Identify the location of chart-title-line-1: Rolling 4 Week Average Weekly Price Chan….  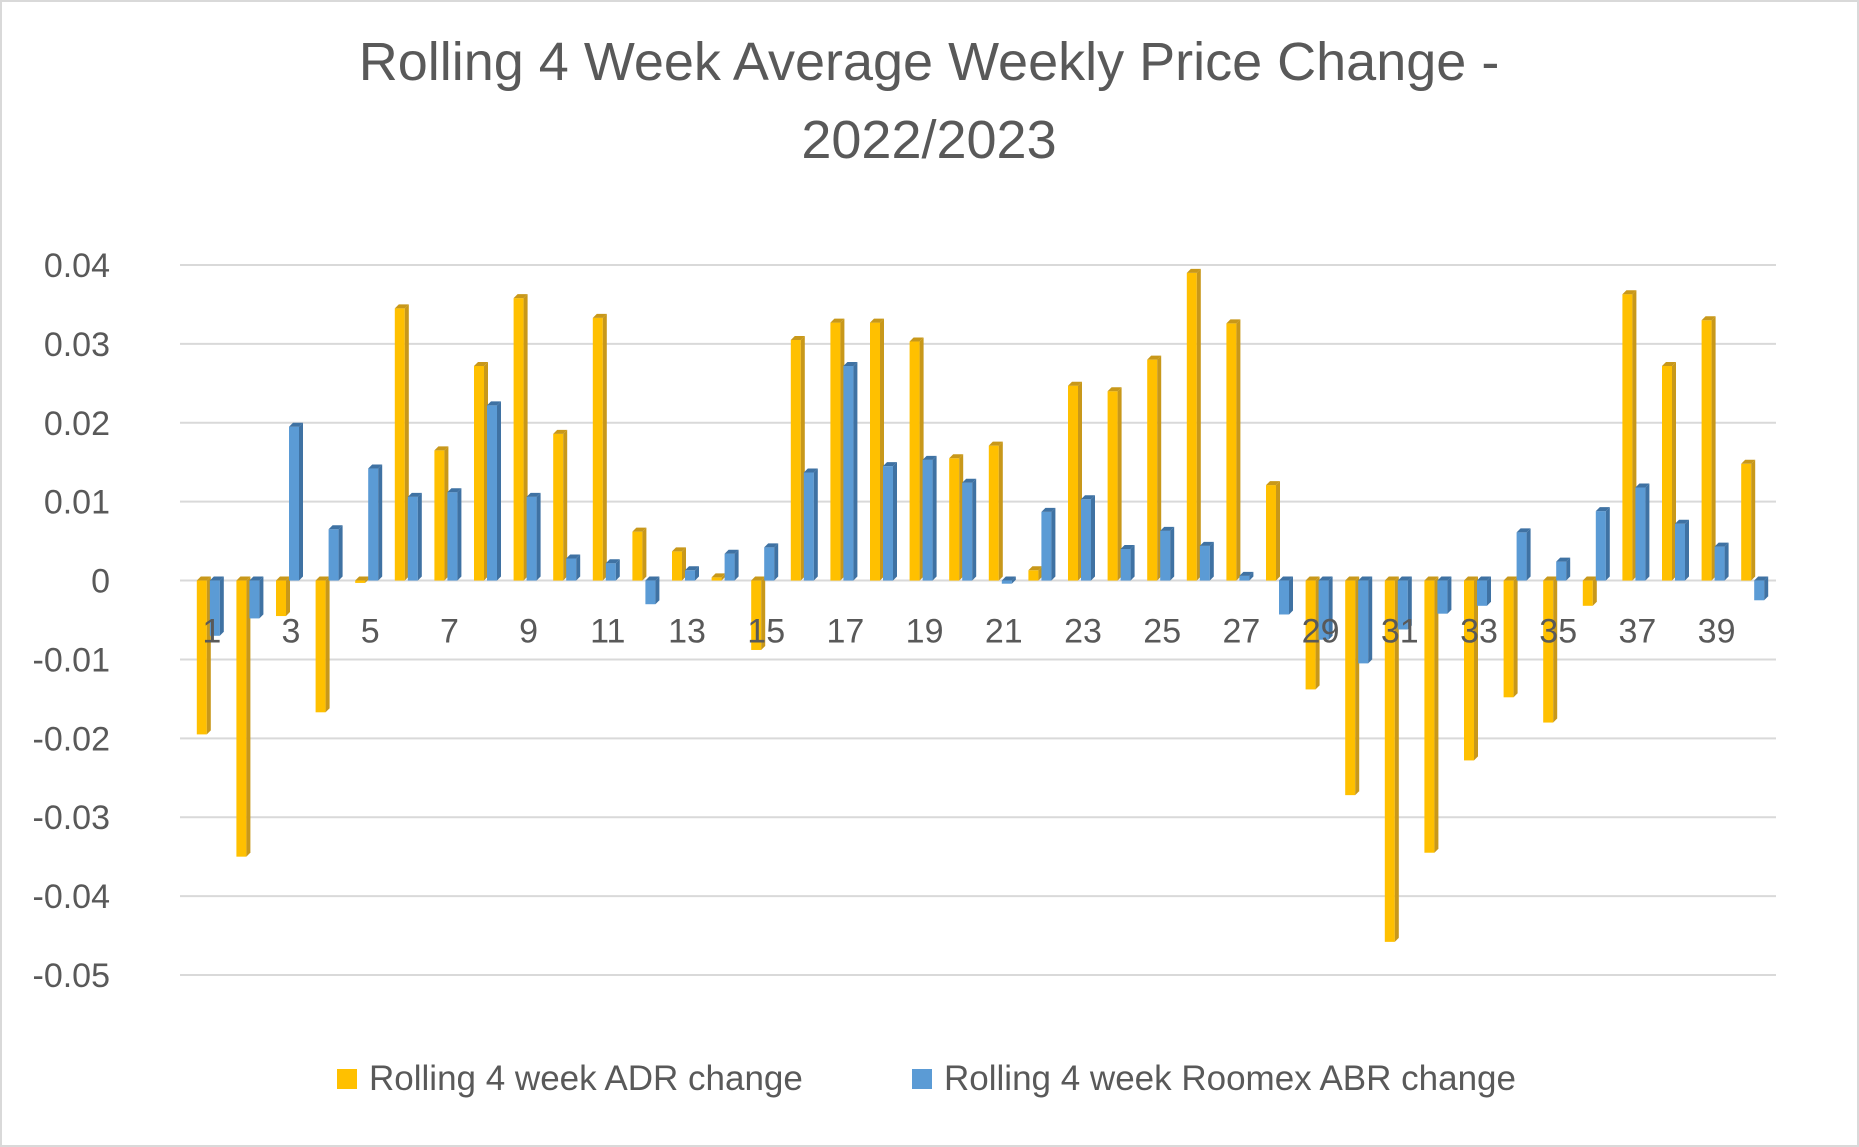
(929, 62).